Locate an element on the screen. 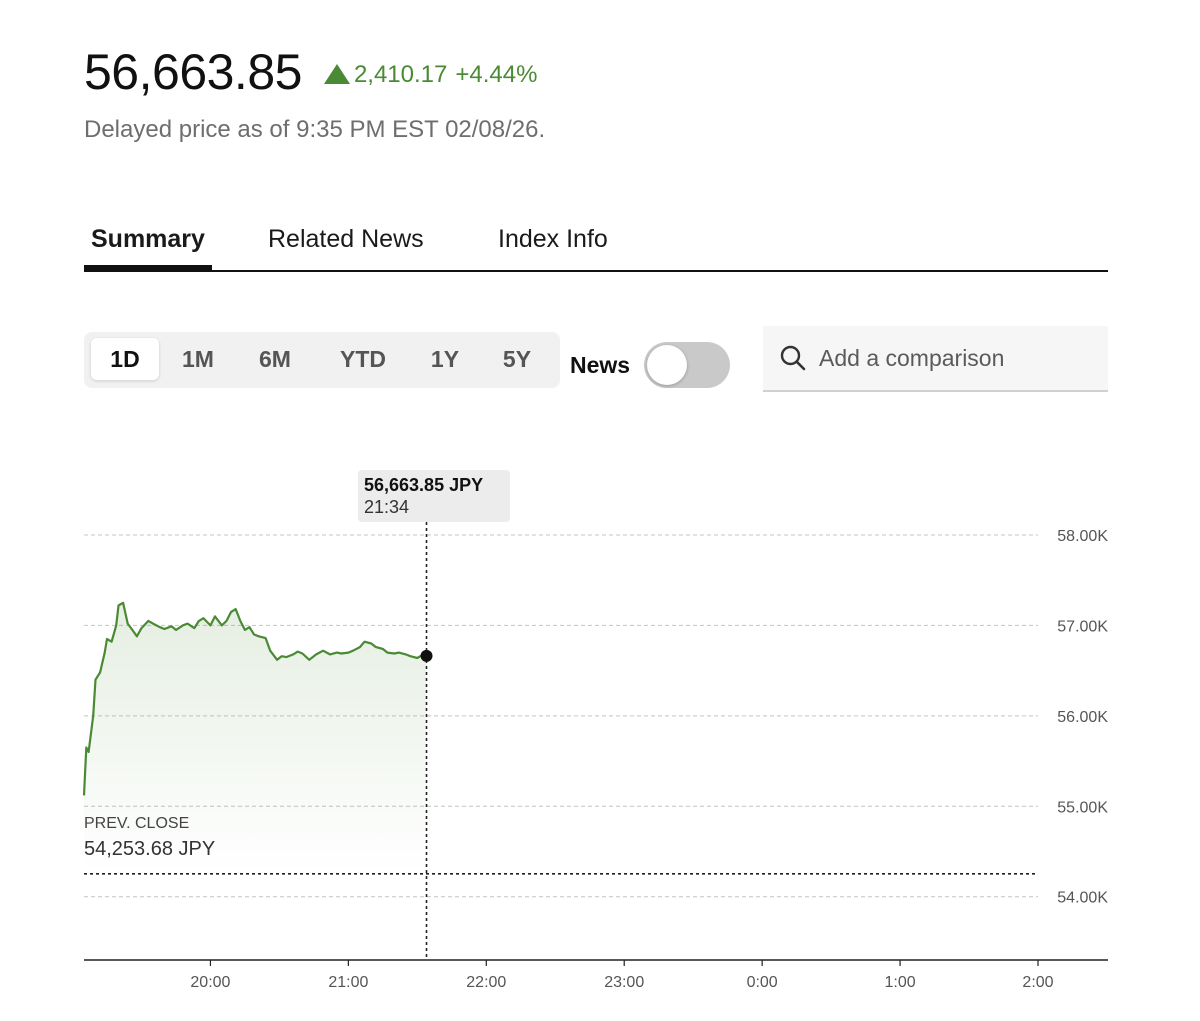 This screenshot has height=1021, width=1200. prev-close-value: 54,253.68 JPY is located at coordinates (150, 849).